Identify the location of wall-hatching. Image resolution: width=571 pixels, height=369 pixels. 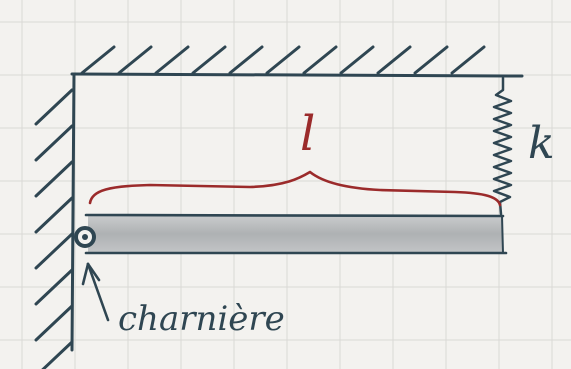
(54, 228).